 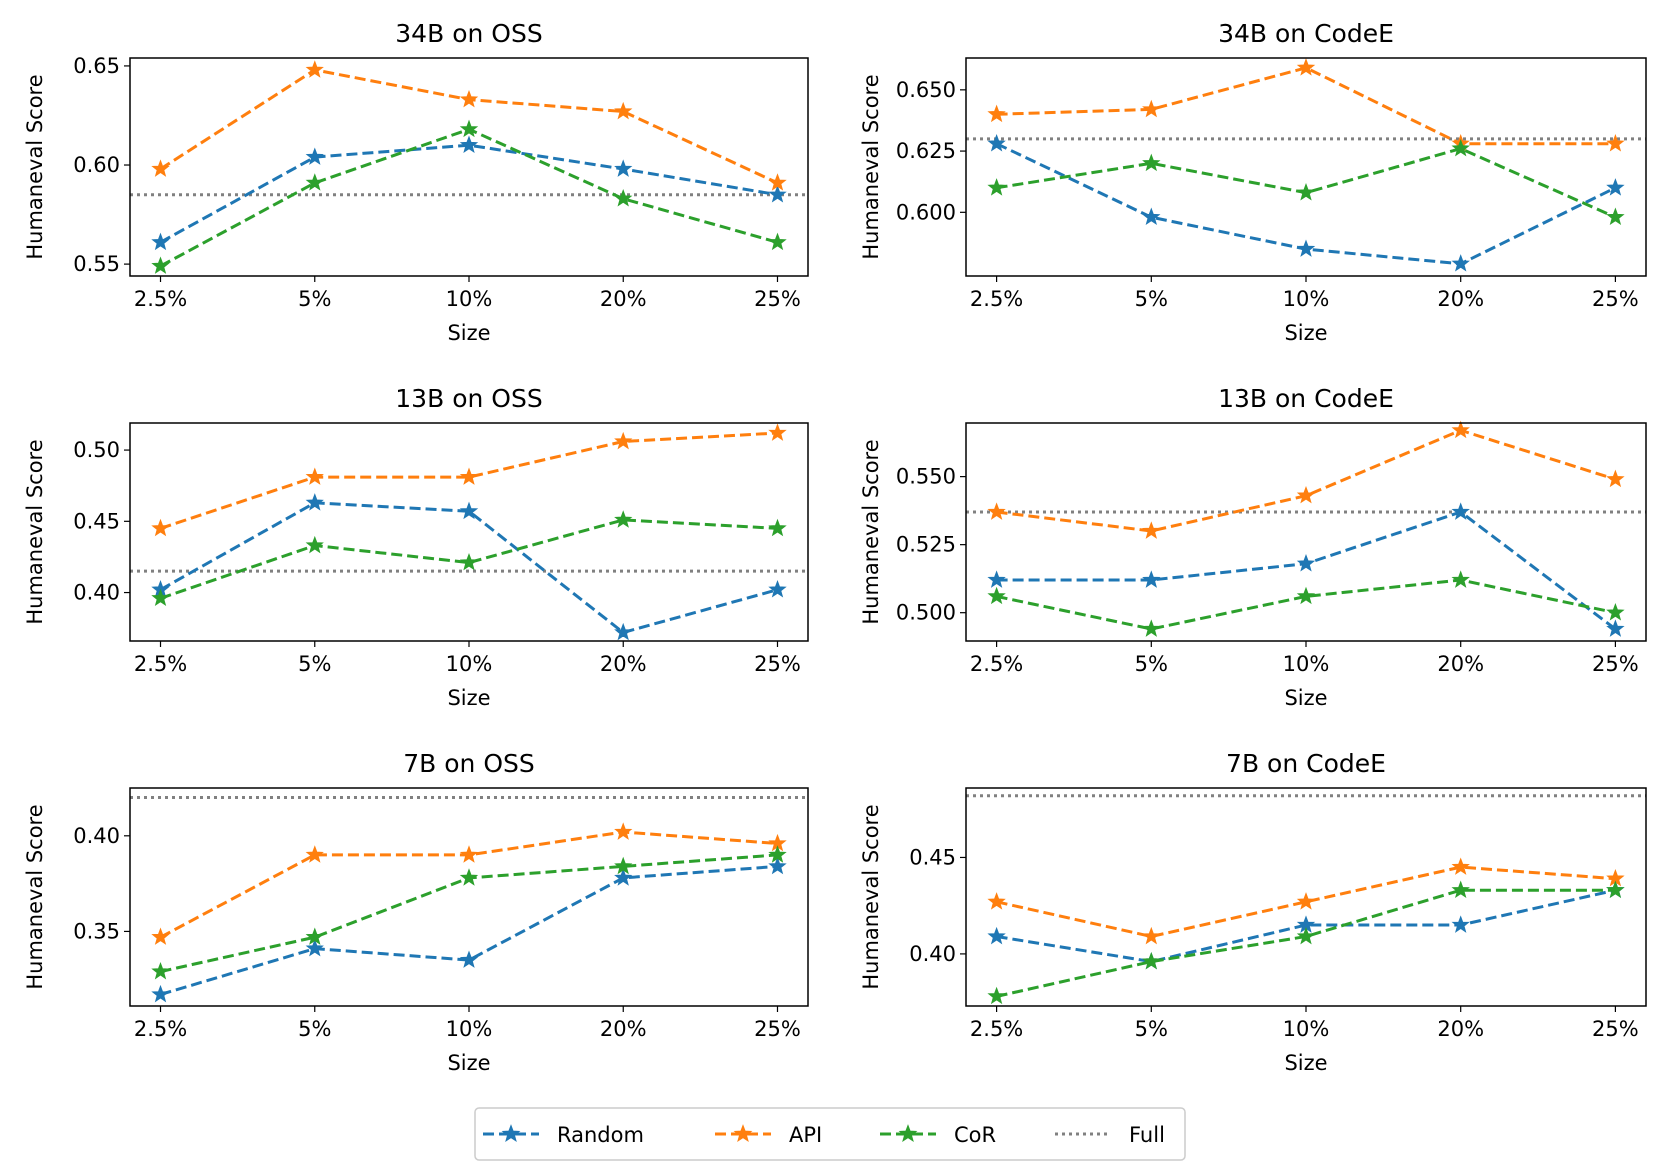 I want to click on legend-item-api: API, so click(x=768, y=1135).